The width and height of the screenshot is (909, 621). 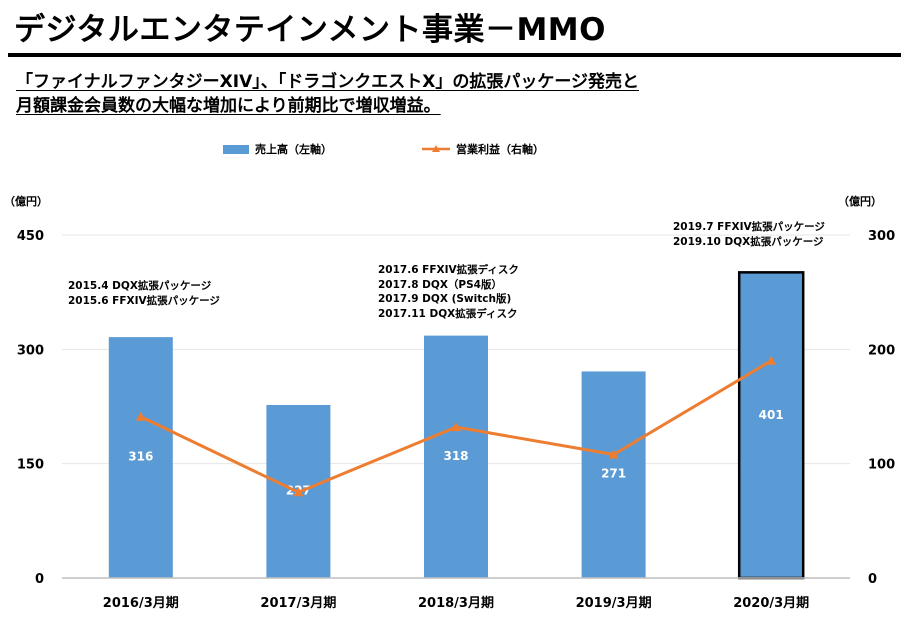 I want to click on right-axis-tick-label: 300, so click(x=881, y=236).